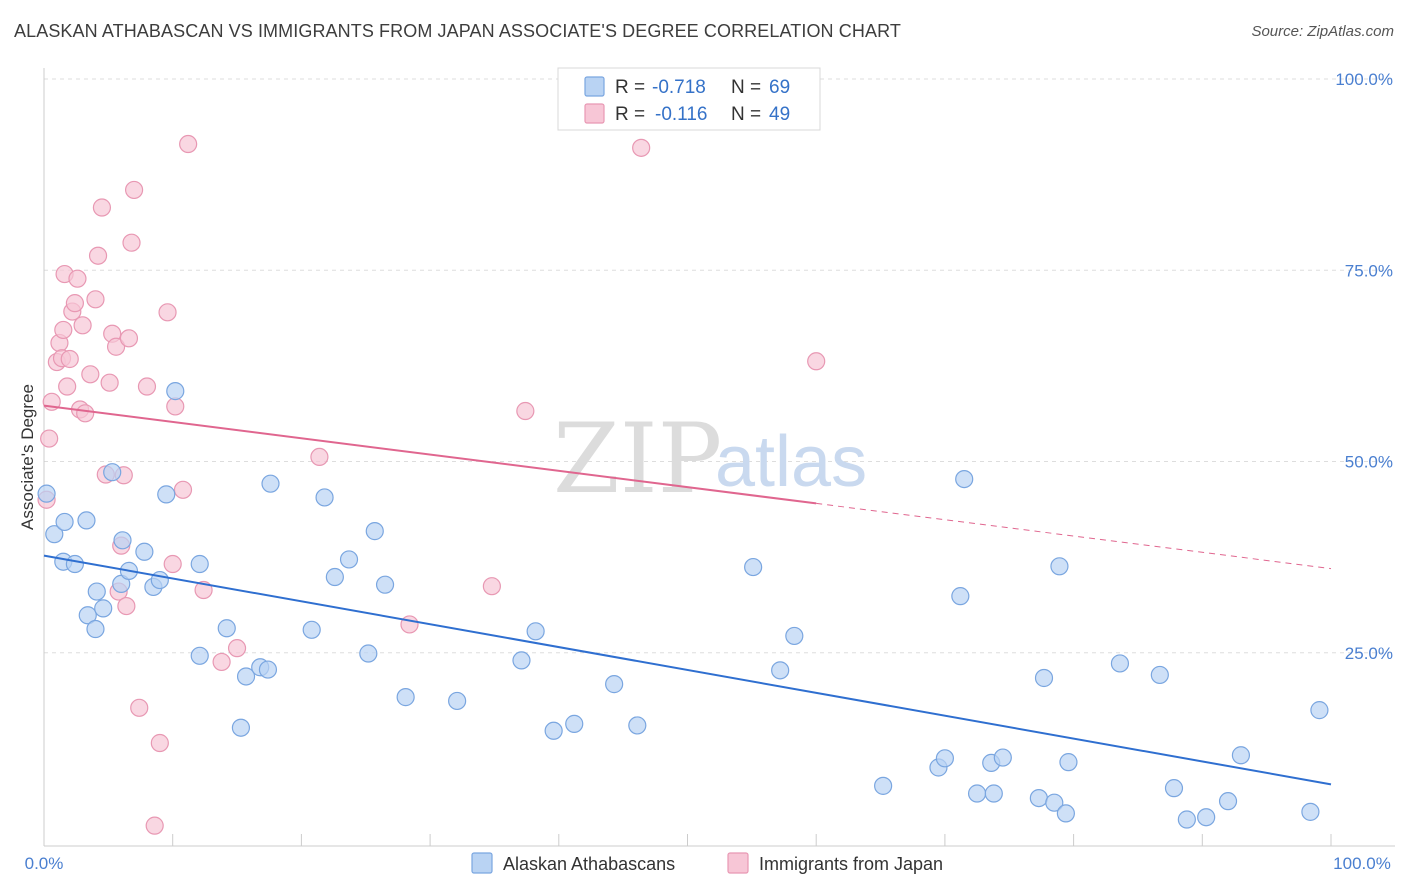  I want to click on watermark-atlas: atlas, so click(791, 462).